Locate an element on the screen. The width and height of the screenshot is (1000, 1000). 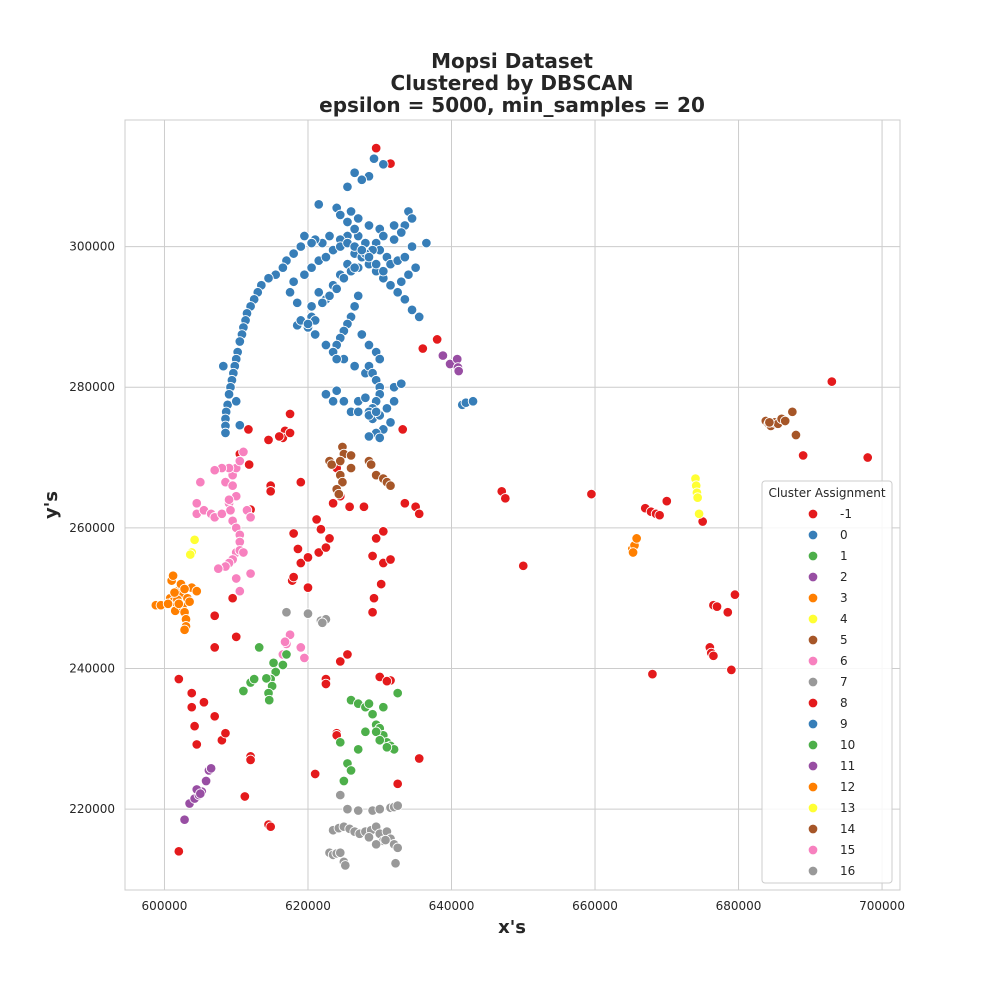
legend-label-6: 6 is located at coordinates (844, 661).